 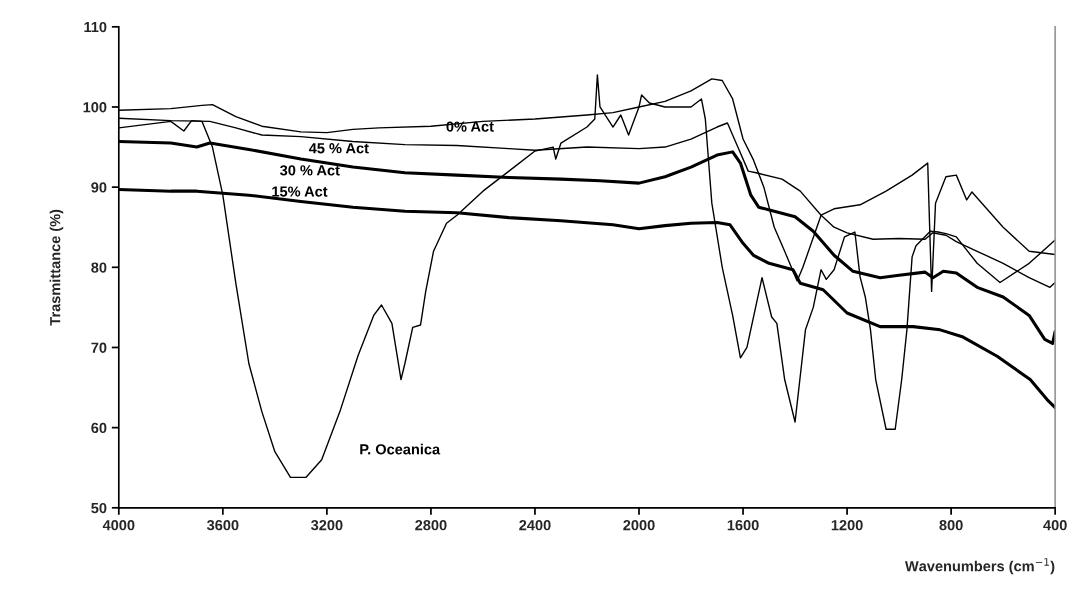 I want to click on x-tick-label: 4000, so click(x=118, y=525).